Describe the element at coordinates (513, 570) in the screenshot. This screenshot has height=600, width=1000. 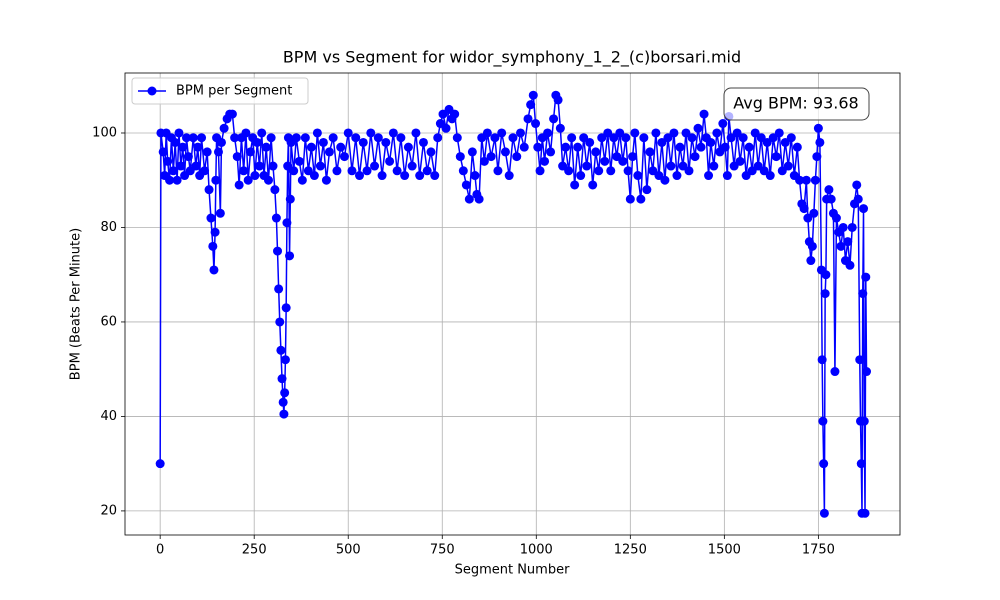
I see `x-axis-label: Segment Number` at that location.